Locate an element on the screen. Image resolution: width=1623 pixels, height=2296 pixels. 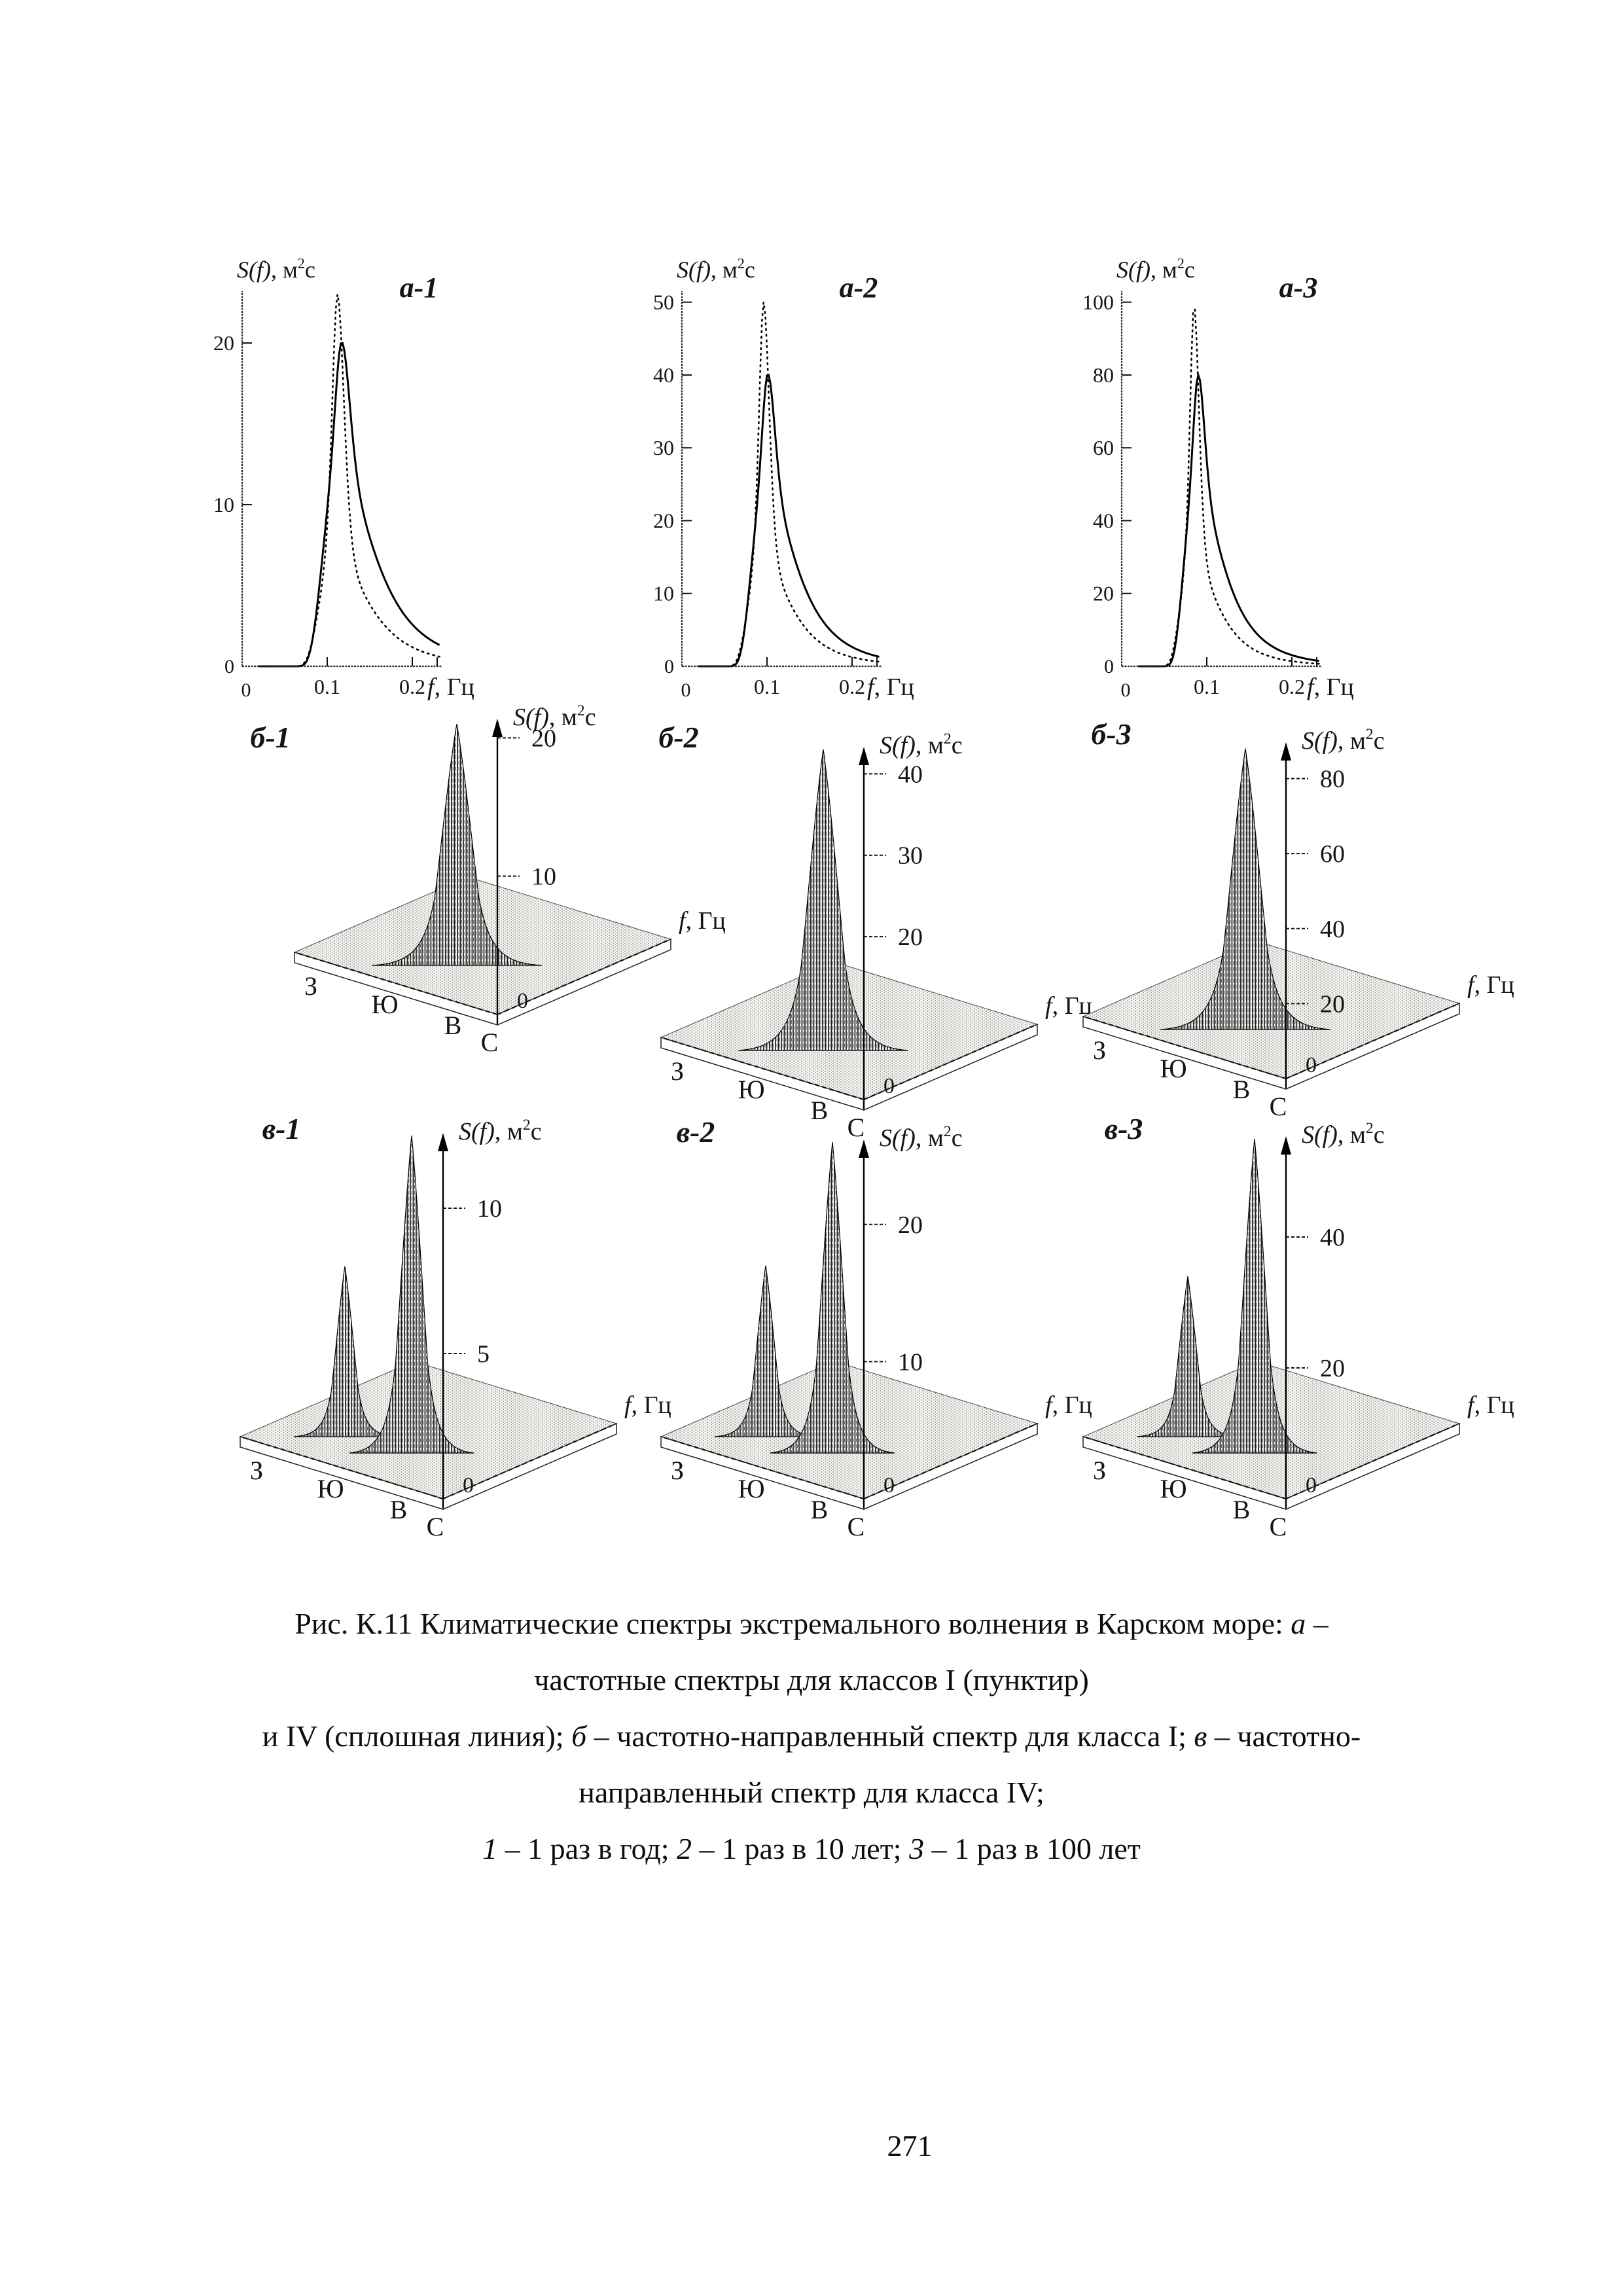
plot-text: а-3 is located at coordinates (1298, 288).